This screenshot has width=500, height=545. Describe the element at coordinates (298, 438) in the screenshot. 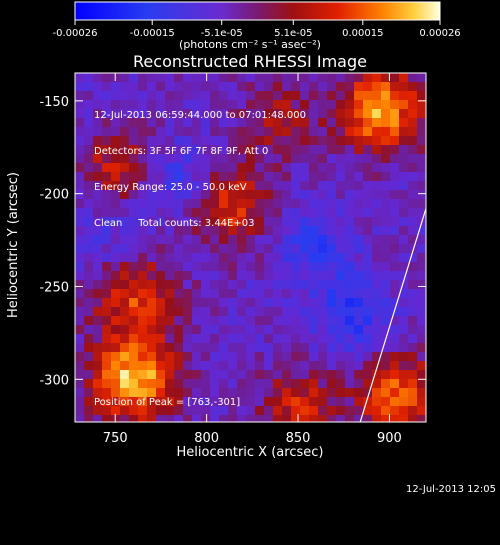

I see `x-tick-label: 850` at that location.